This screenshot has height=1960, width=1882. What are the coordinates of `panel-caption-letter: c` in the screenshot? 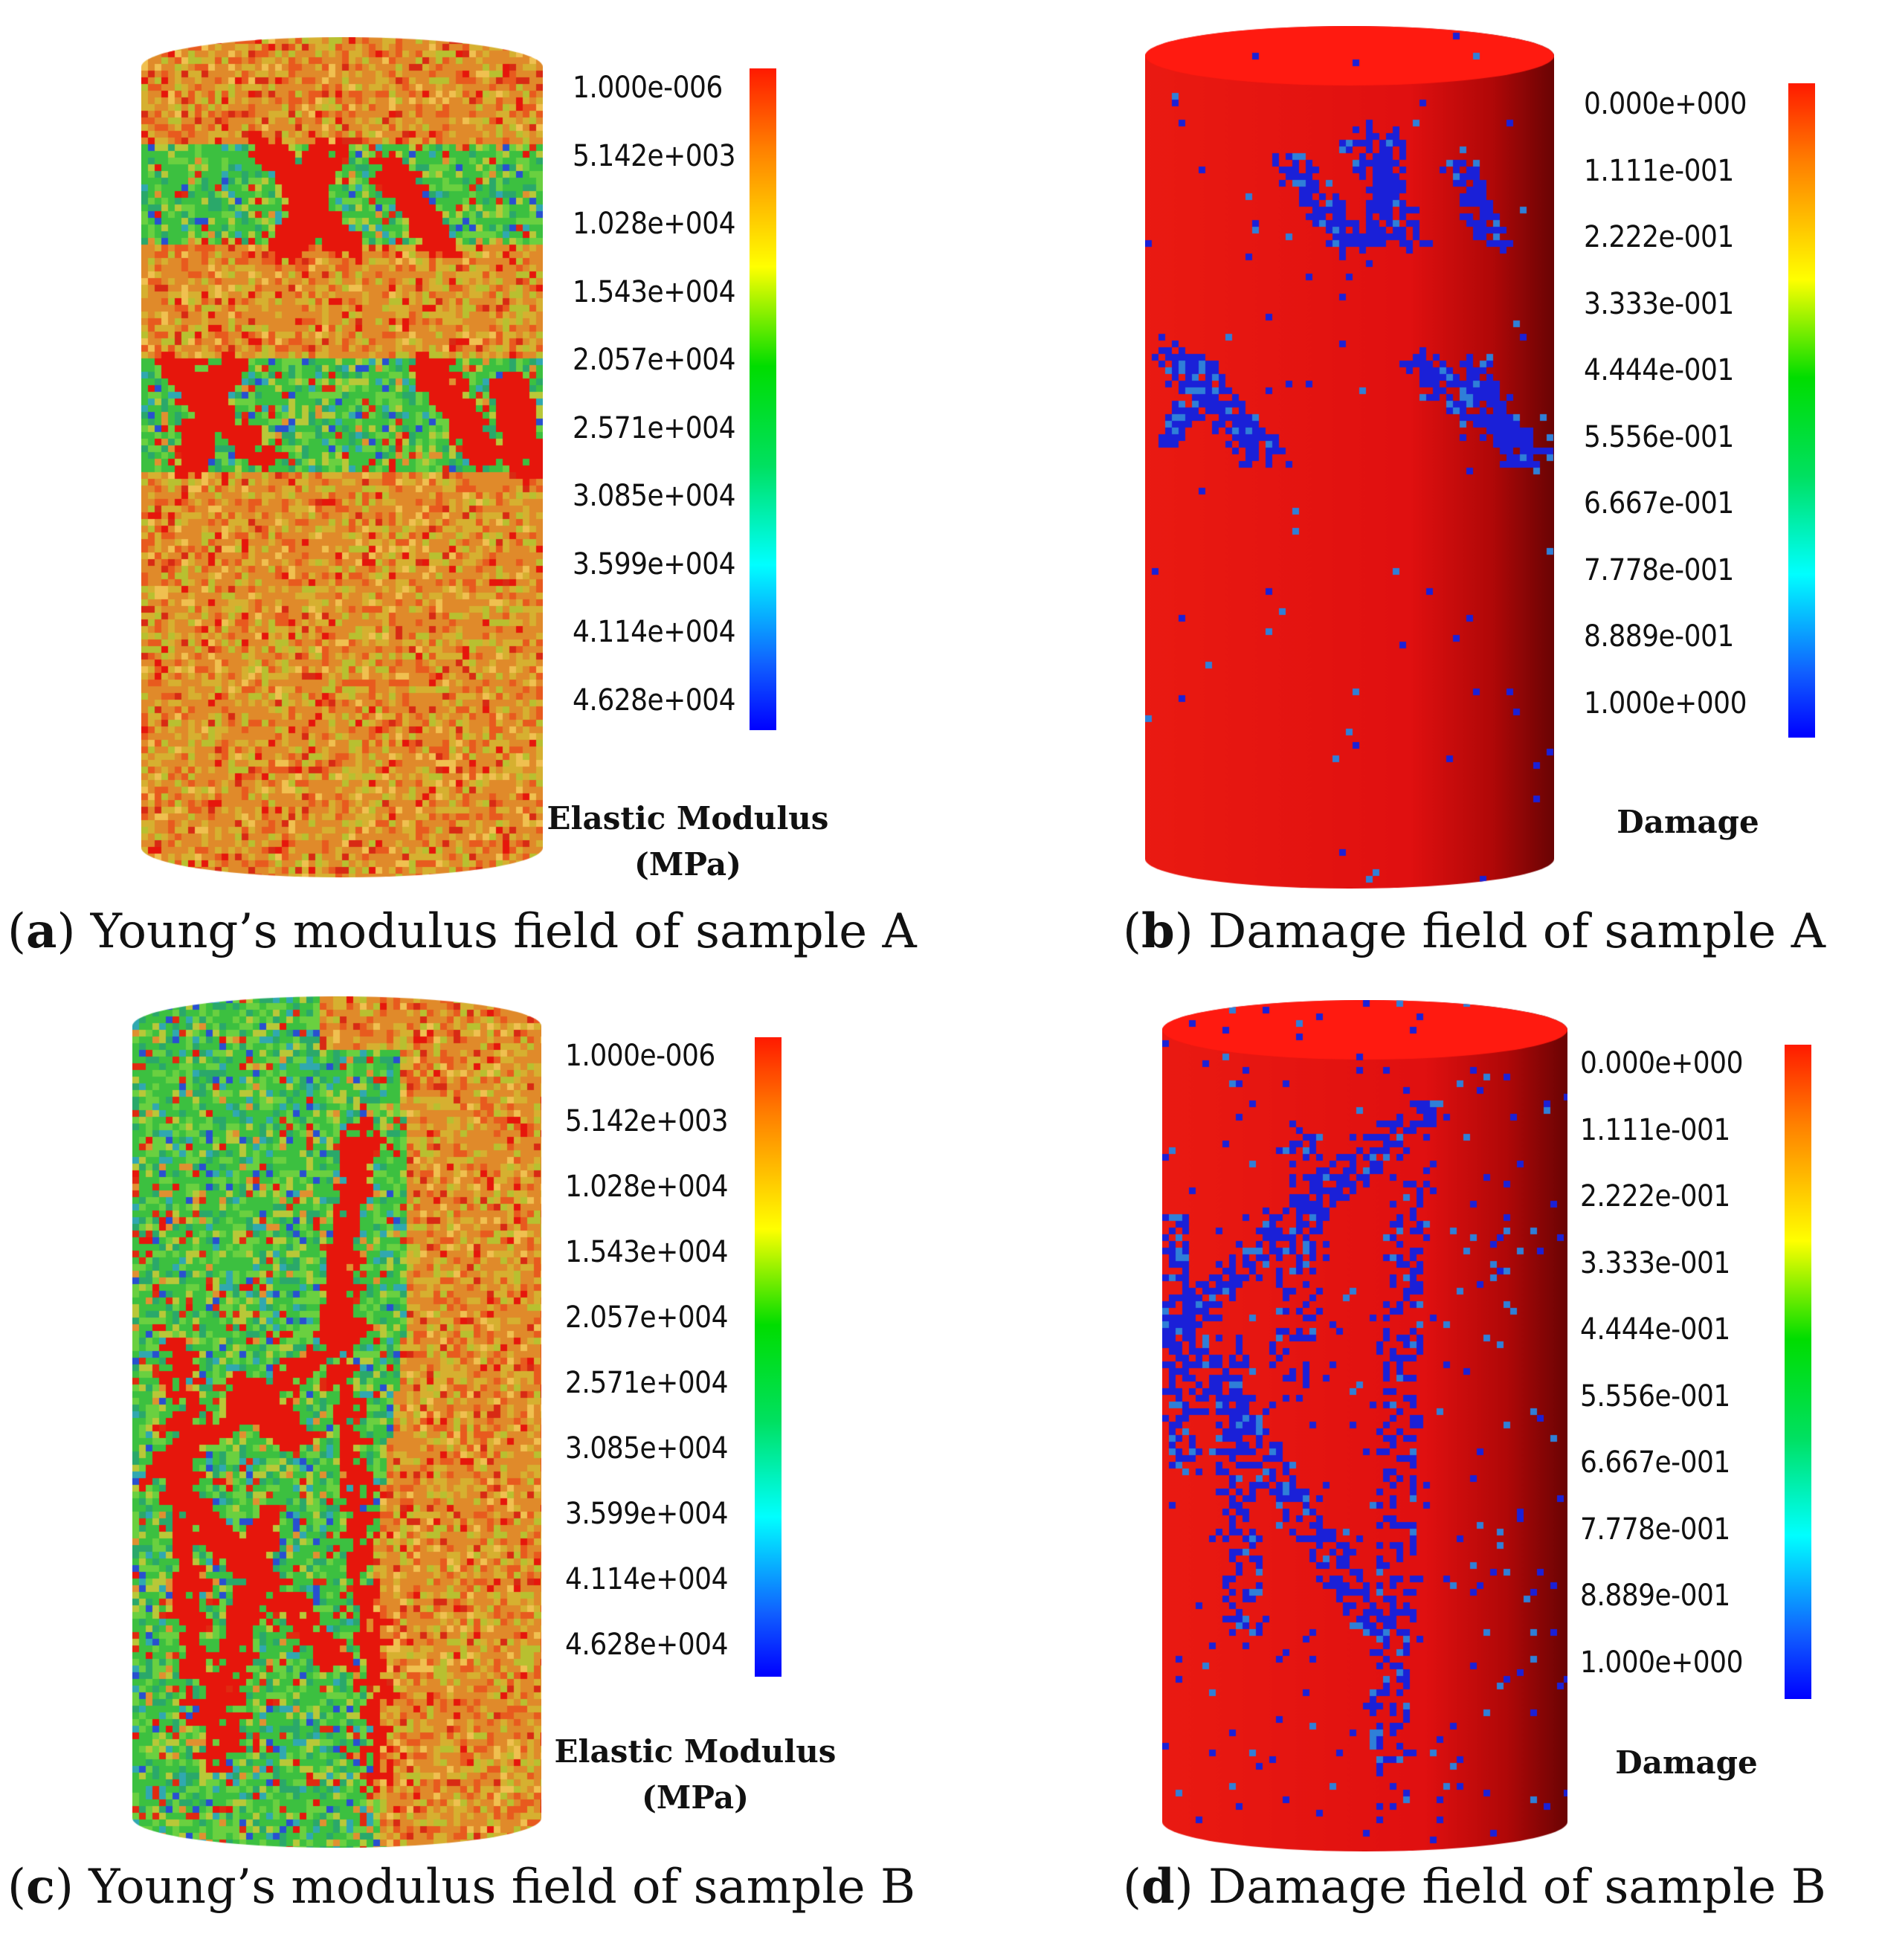 It's located at (40, 1887).